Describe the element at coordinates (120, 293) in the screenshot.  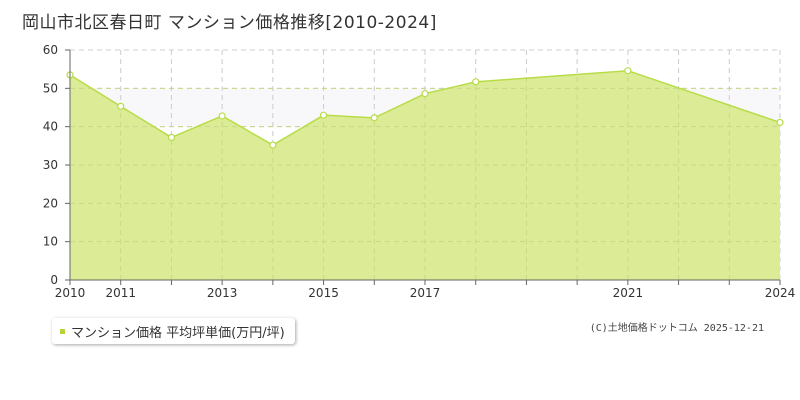
I see `x-tick-label: 2011` at that location.